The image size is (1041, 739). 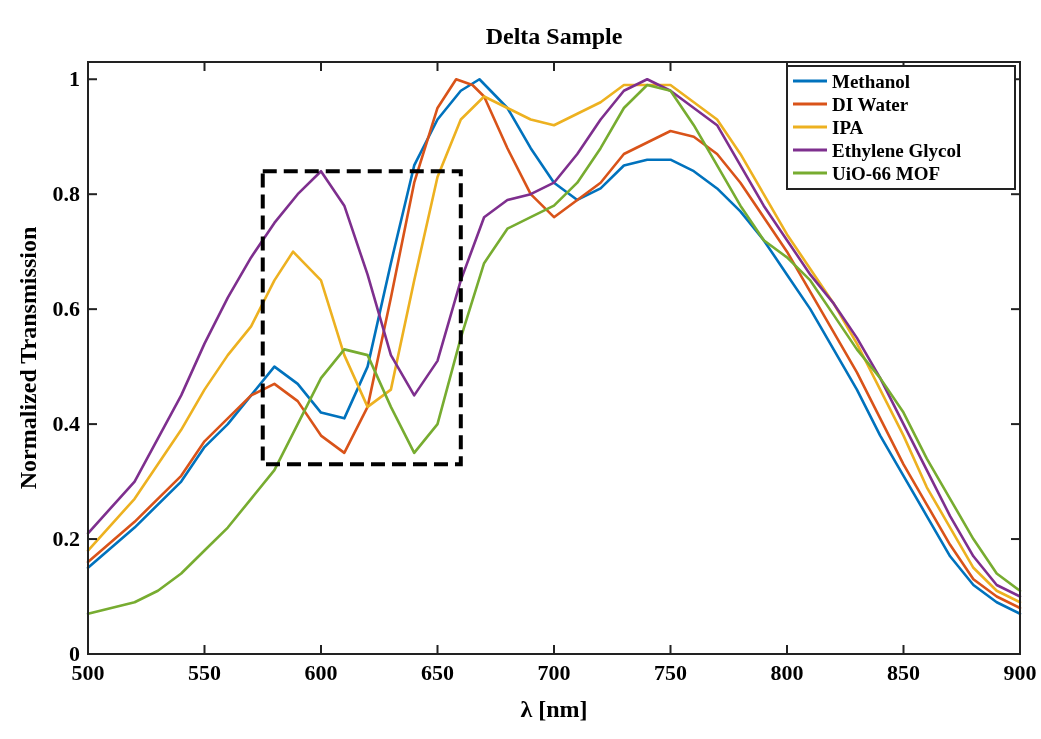 I want to click on x-tick-label: 800, so click(x=787, y=672).